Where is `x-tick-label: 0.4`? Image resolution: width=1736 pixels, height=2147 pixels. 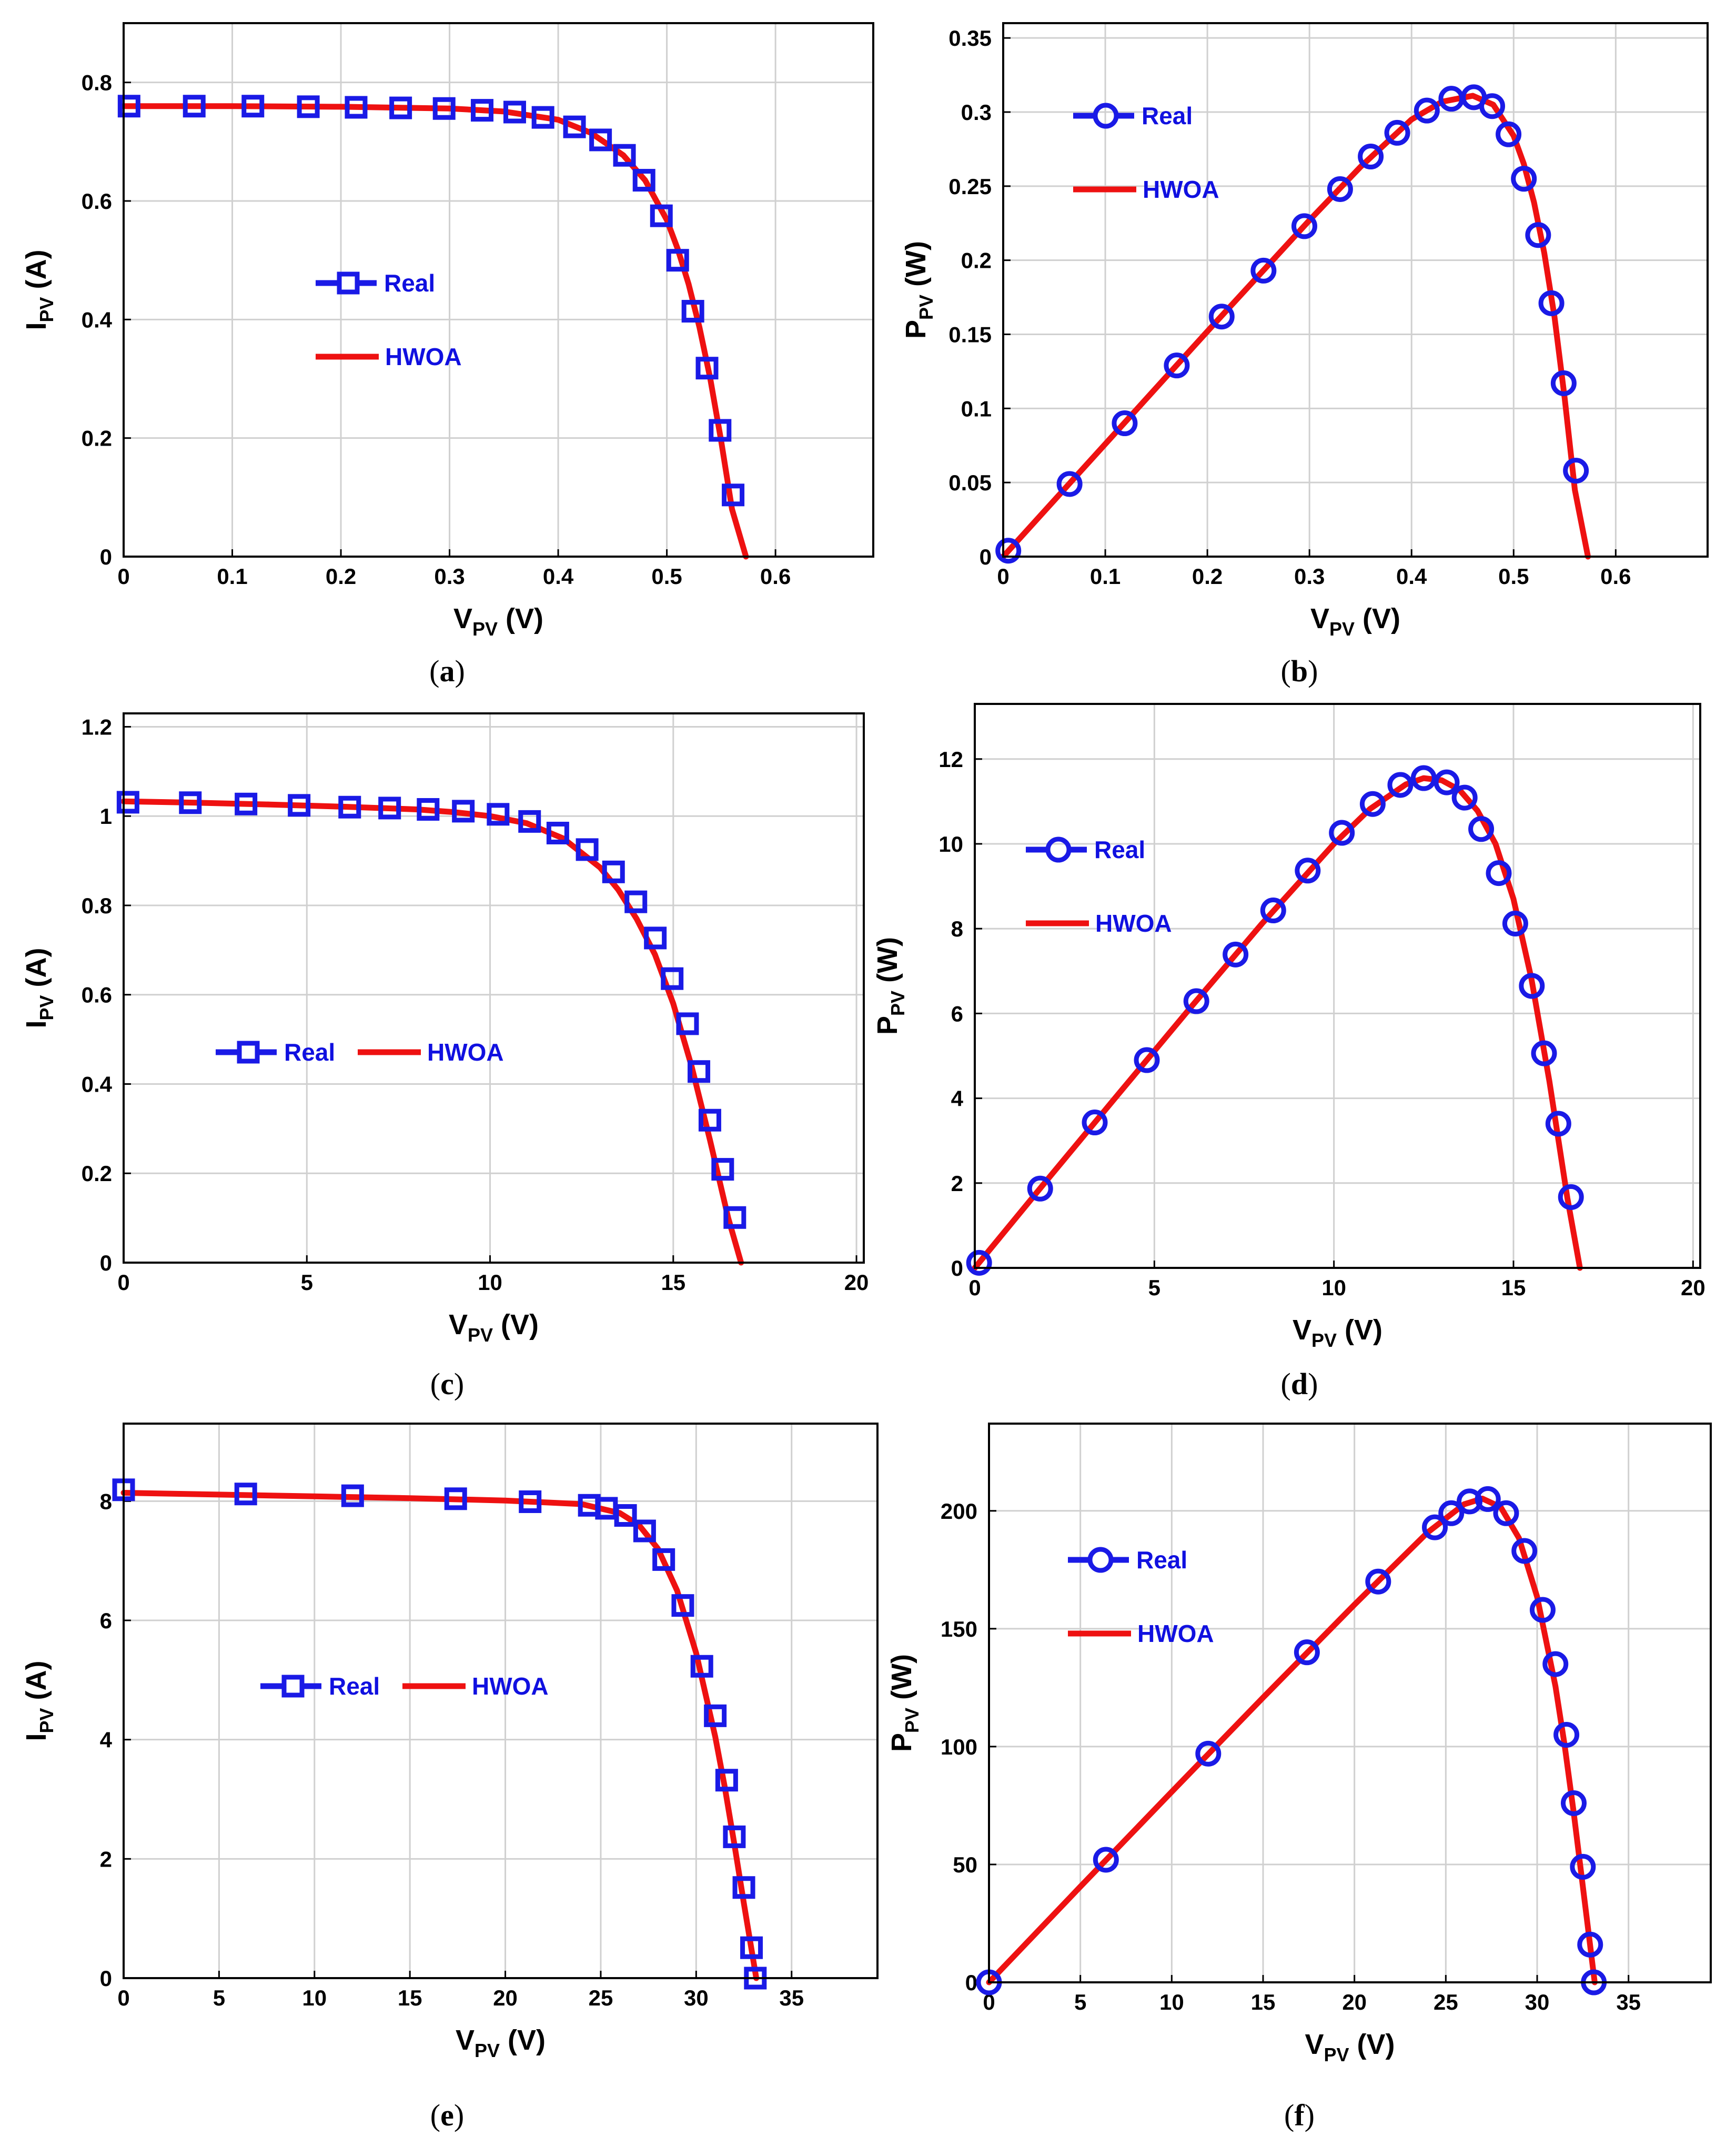
x-tick-label: 0.4 is located at coordinates (1411, 576).